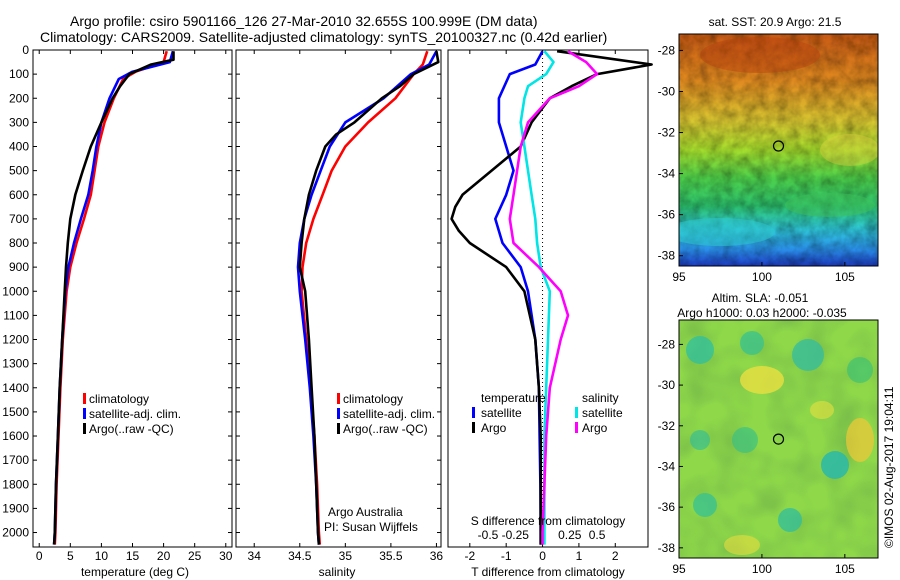  I want to click on legend-swatch-argo, so click(84, 428).